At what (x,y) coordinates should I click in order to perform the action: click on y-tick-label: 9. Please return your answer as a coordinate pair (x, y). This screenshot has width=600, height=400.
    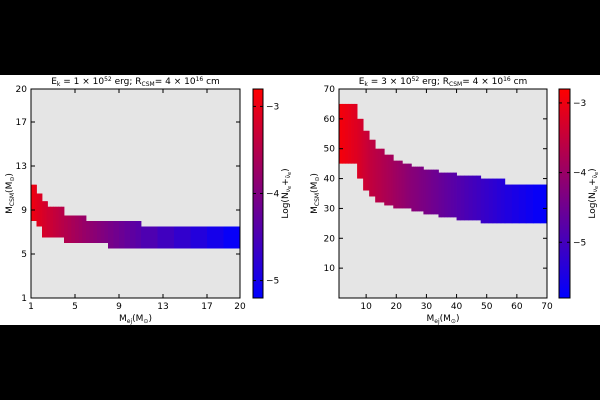
    Looking at the image, I should click on (24, 211).